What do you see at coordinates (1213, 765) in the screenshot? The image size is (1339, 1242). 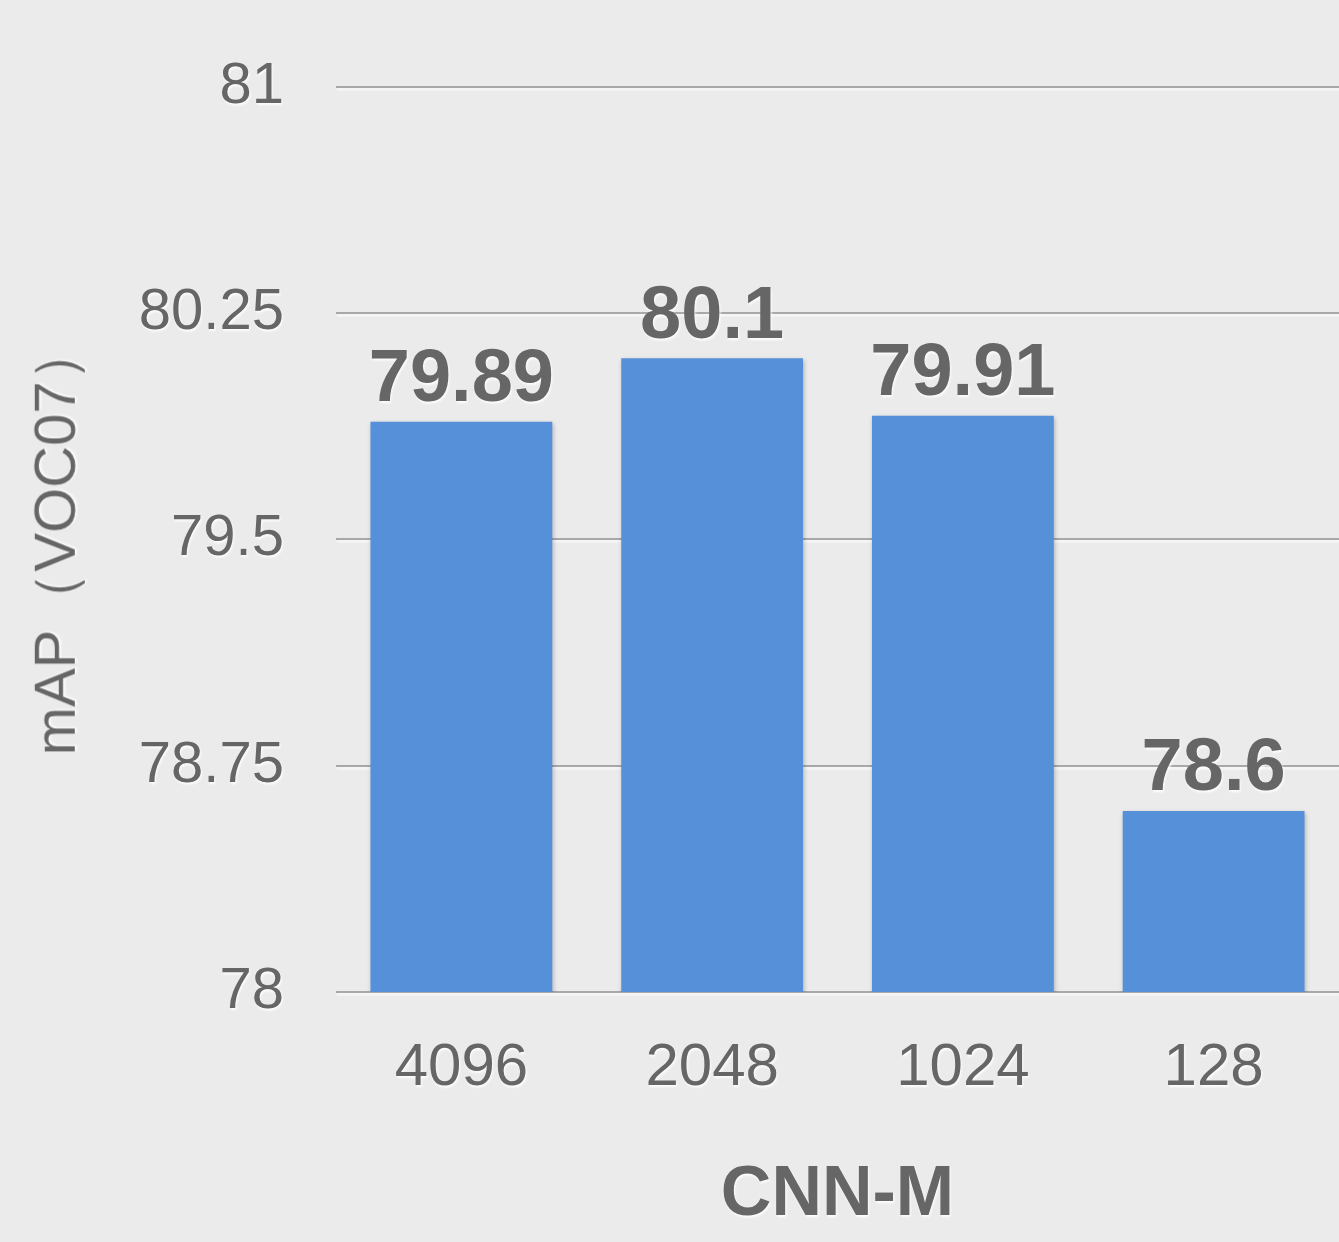 I see `data-label: 78.6` at bounding box center [1213, 765].